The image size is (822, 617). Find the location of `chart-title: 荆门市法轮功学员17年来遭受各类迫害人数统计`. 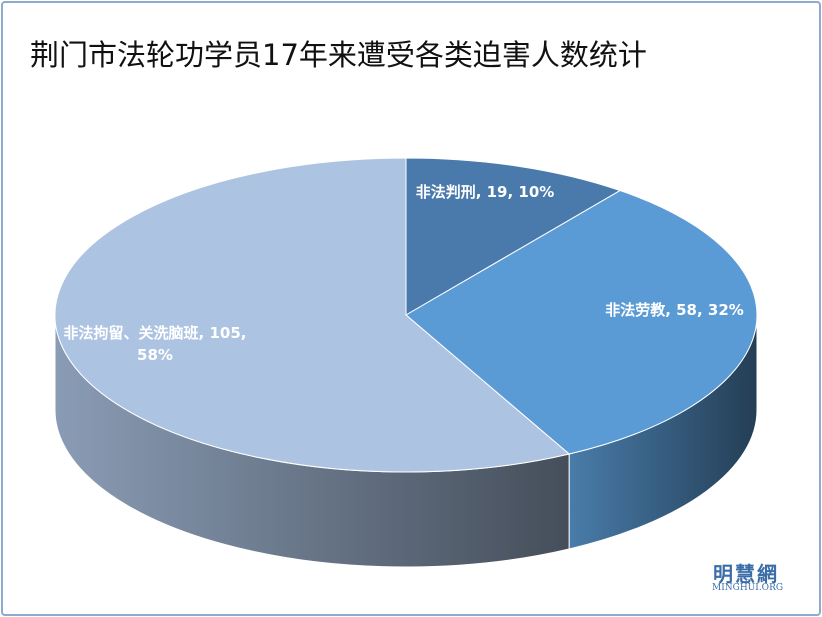

chart-title: 荆门市法轮功学员17年来遭受各类迫害人数统计 is located at coordinates (338, 55).